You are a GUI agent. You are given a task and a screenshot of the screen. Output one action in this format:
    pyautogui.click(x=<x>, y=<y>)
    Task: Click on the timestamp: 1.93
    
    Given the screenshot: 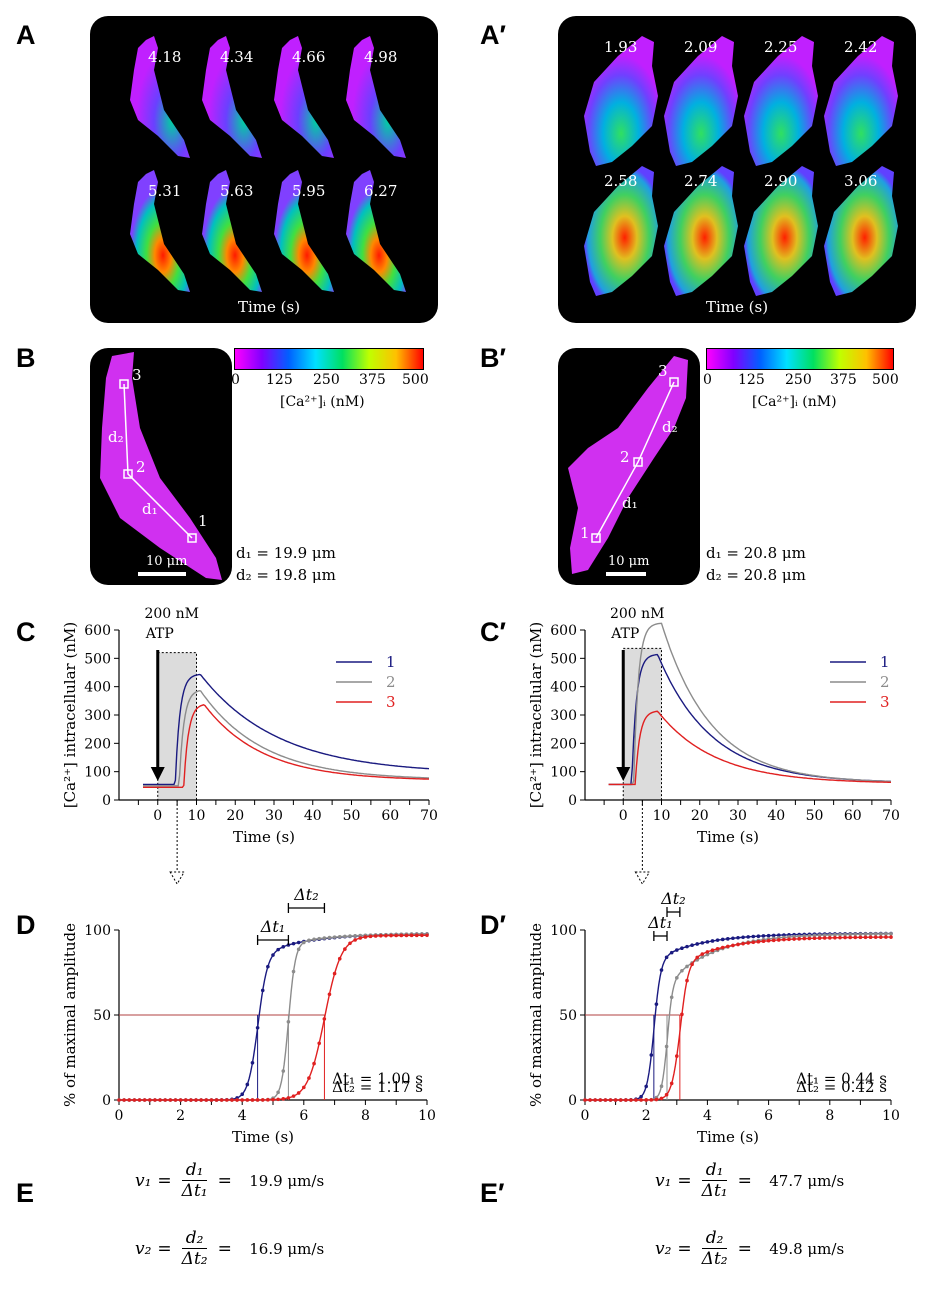 What is the action you would take?
    pyautogui.click(x=621, y=47)
    